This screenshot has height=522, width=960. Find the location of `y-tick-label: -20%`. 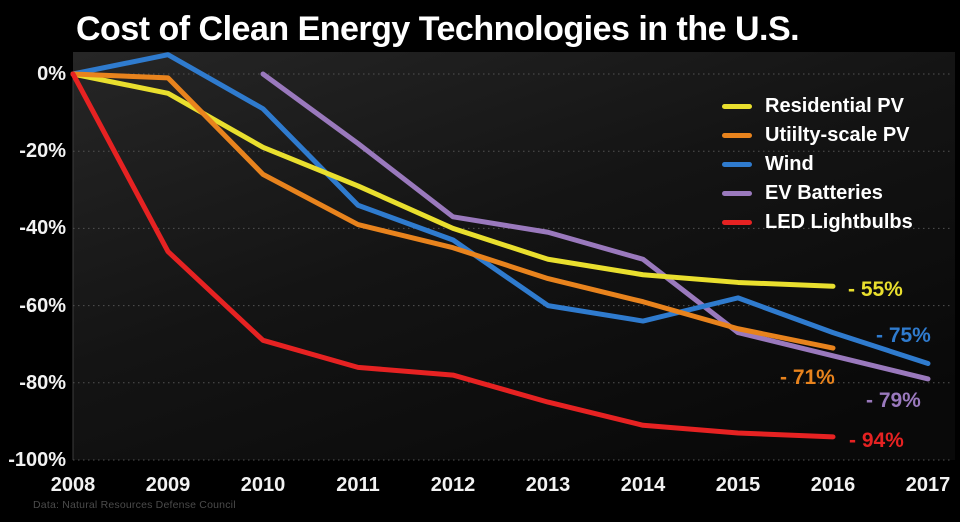

y-tick-label: -20% is located at coordinates (42, 151).